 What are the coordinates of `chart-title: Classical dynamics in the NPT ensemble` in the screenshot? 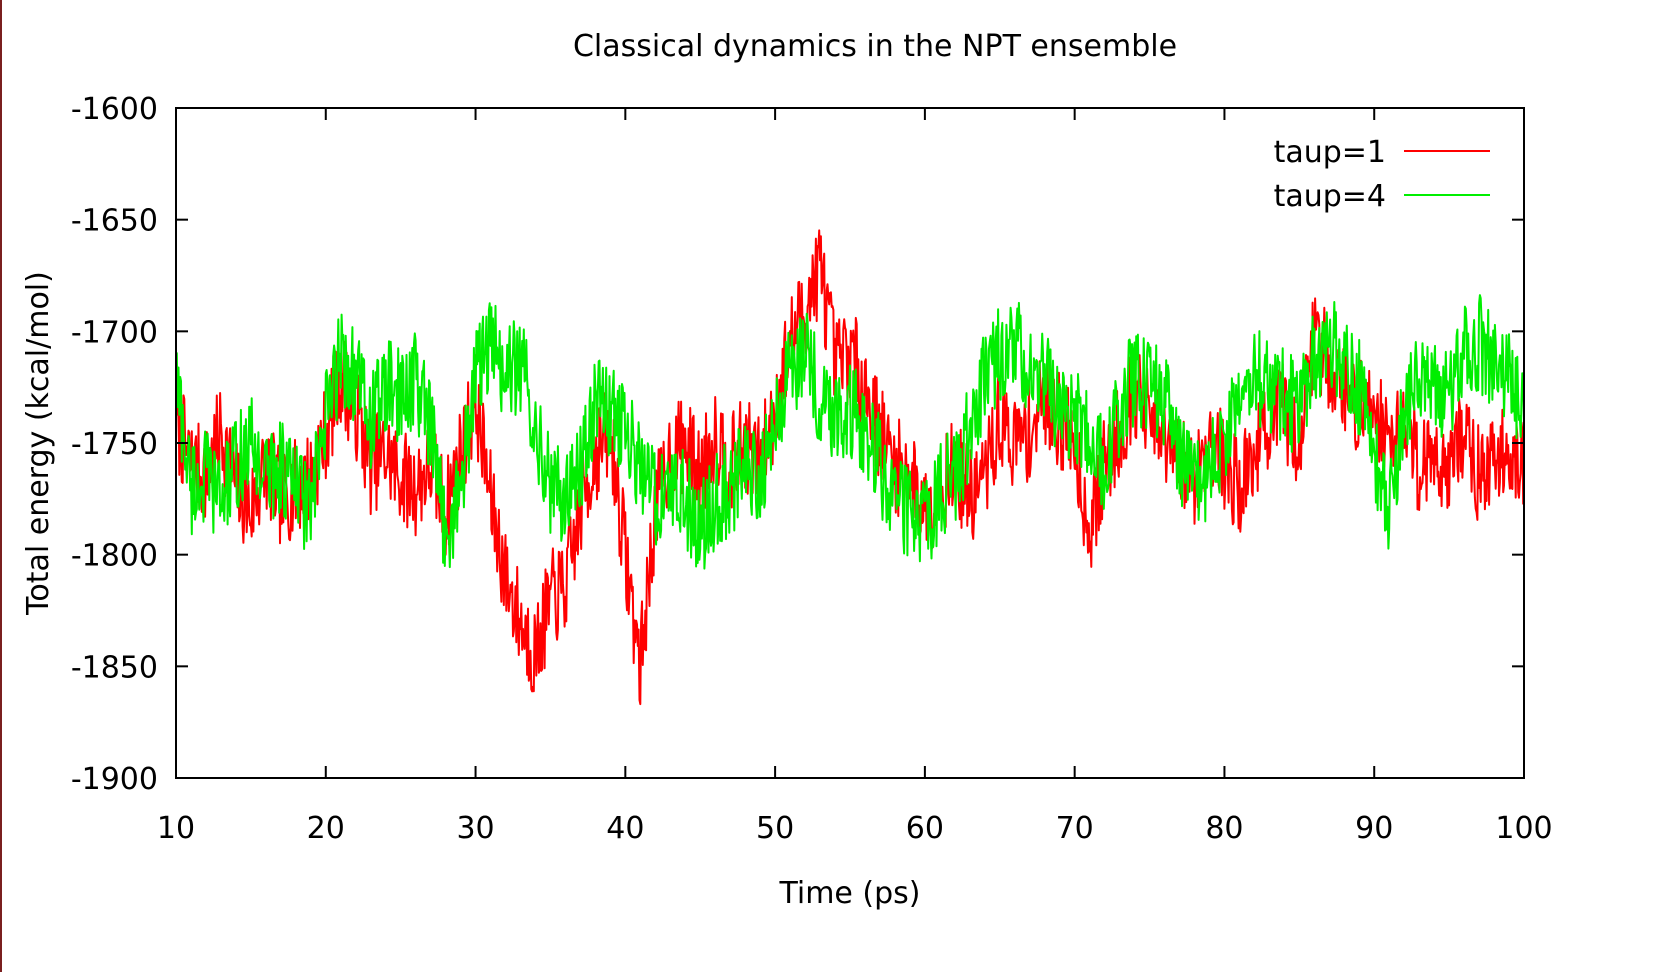 It's located at (875, 46).